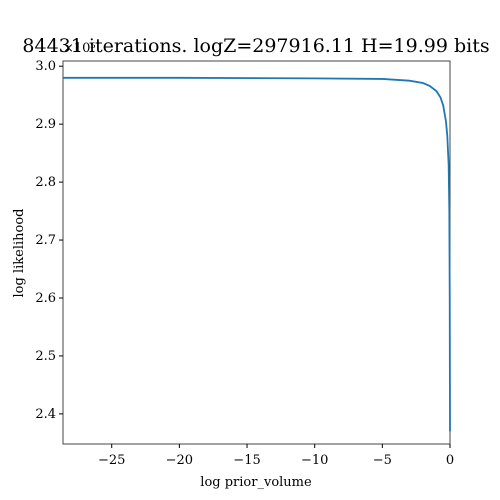 The image size is (500, 500). What do you see at coordinates (45, 124) in the screenshot?
I see `y-tick-label: 2.9` at bounding box center [45, 124].